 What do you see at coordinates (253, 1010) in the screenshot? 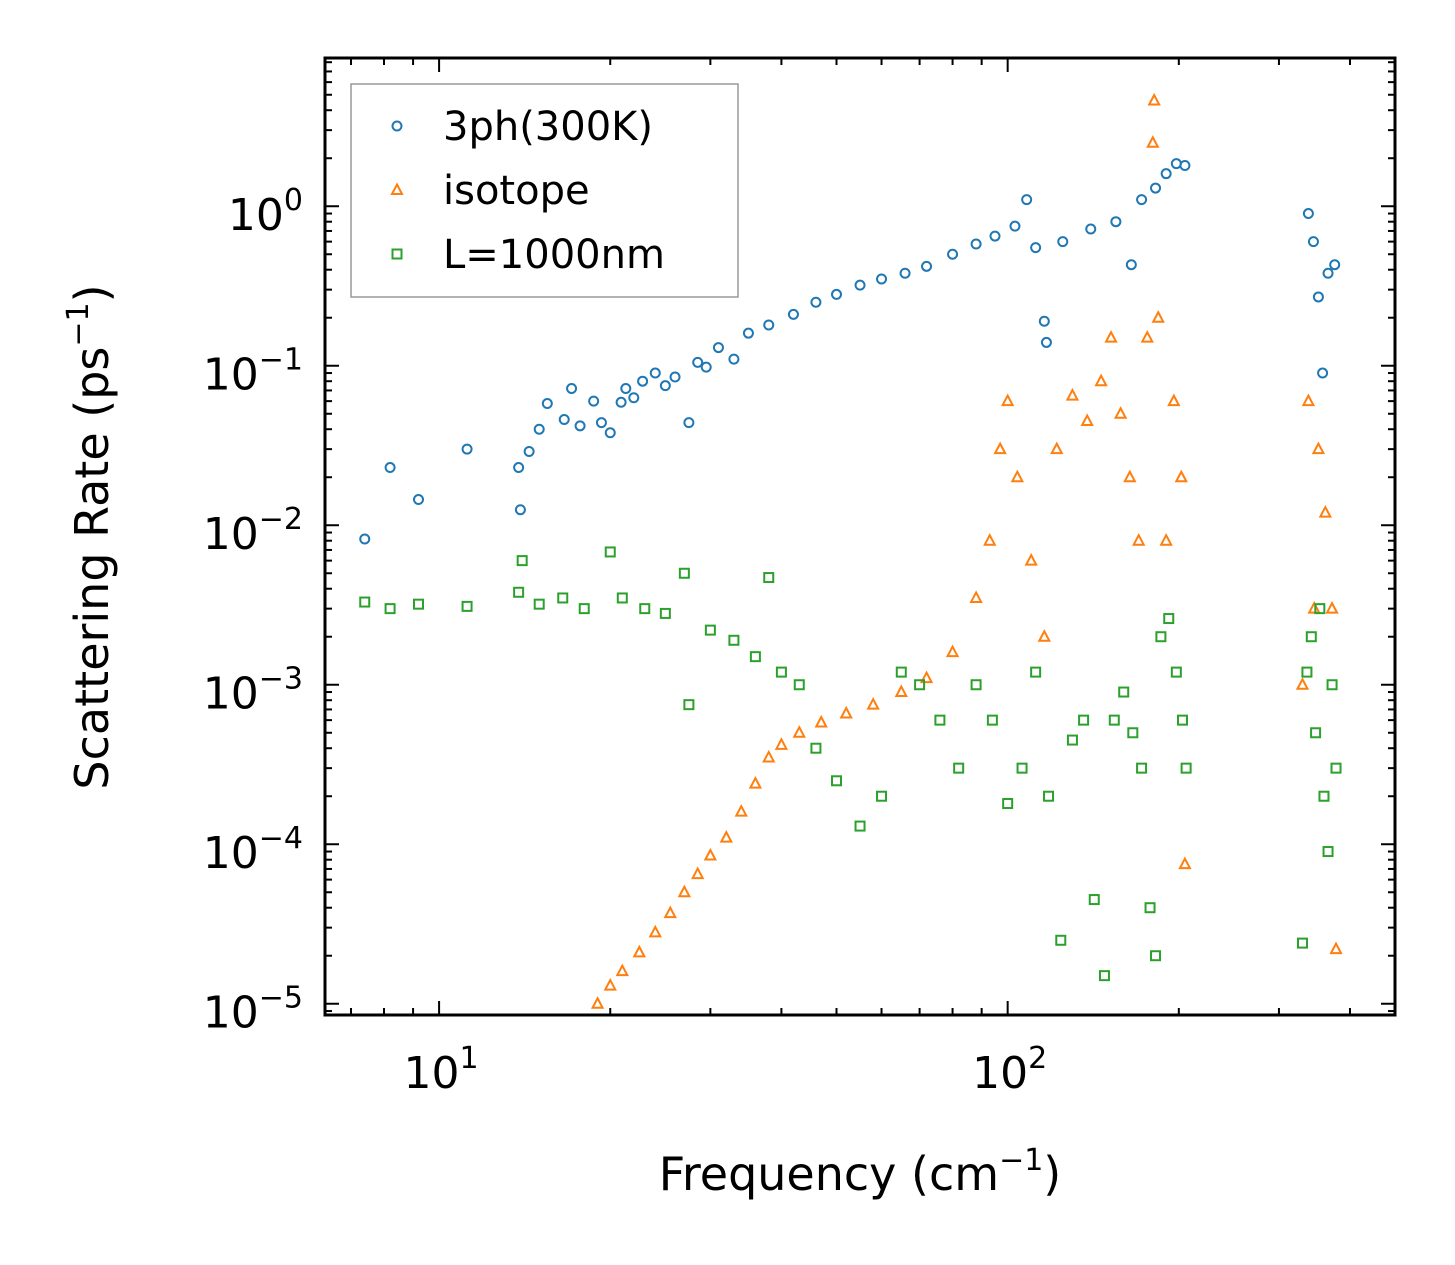
I see `y-tick-label: 10⁻⁵` at bounding box center [253, 1010].